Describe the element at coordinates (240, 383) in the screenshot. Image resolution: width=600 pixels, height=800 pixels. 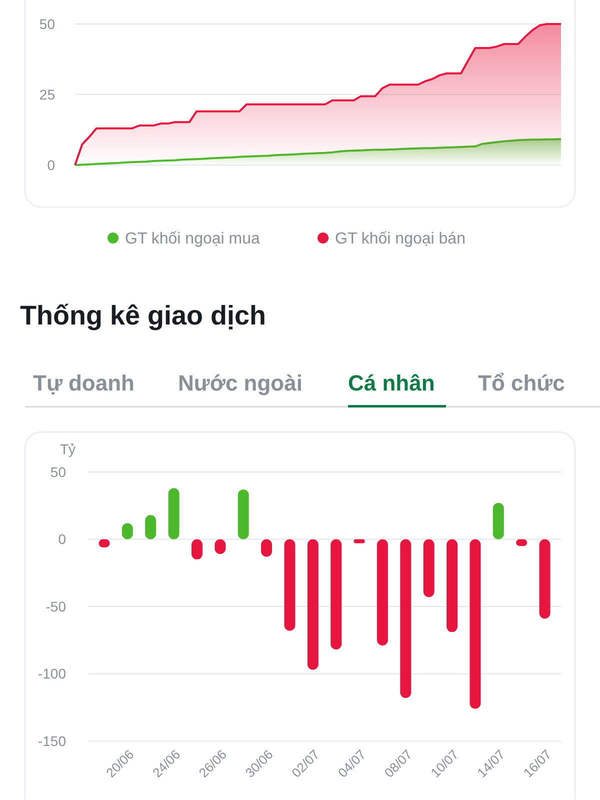
I see `text: Nước ngoài` at that location.